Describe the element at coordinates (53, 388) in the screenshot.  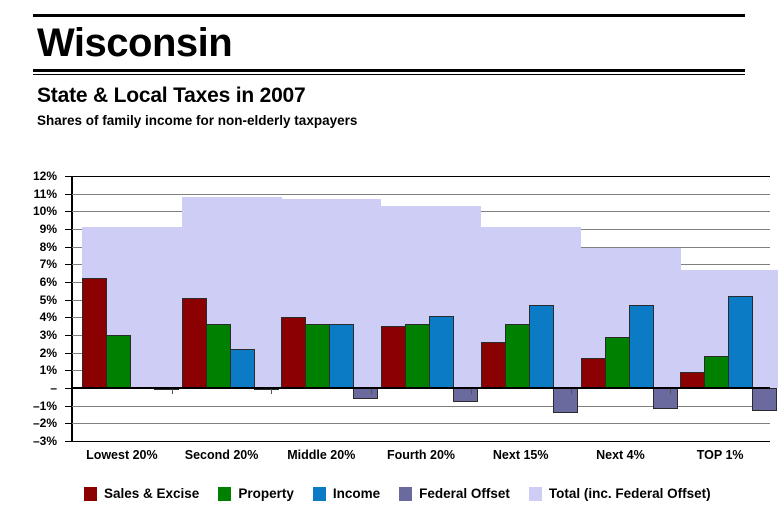
I see `y-axis-label: –` at that location.